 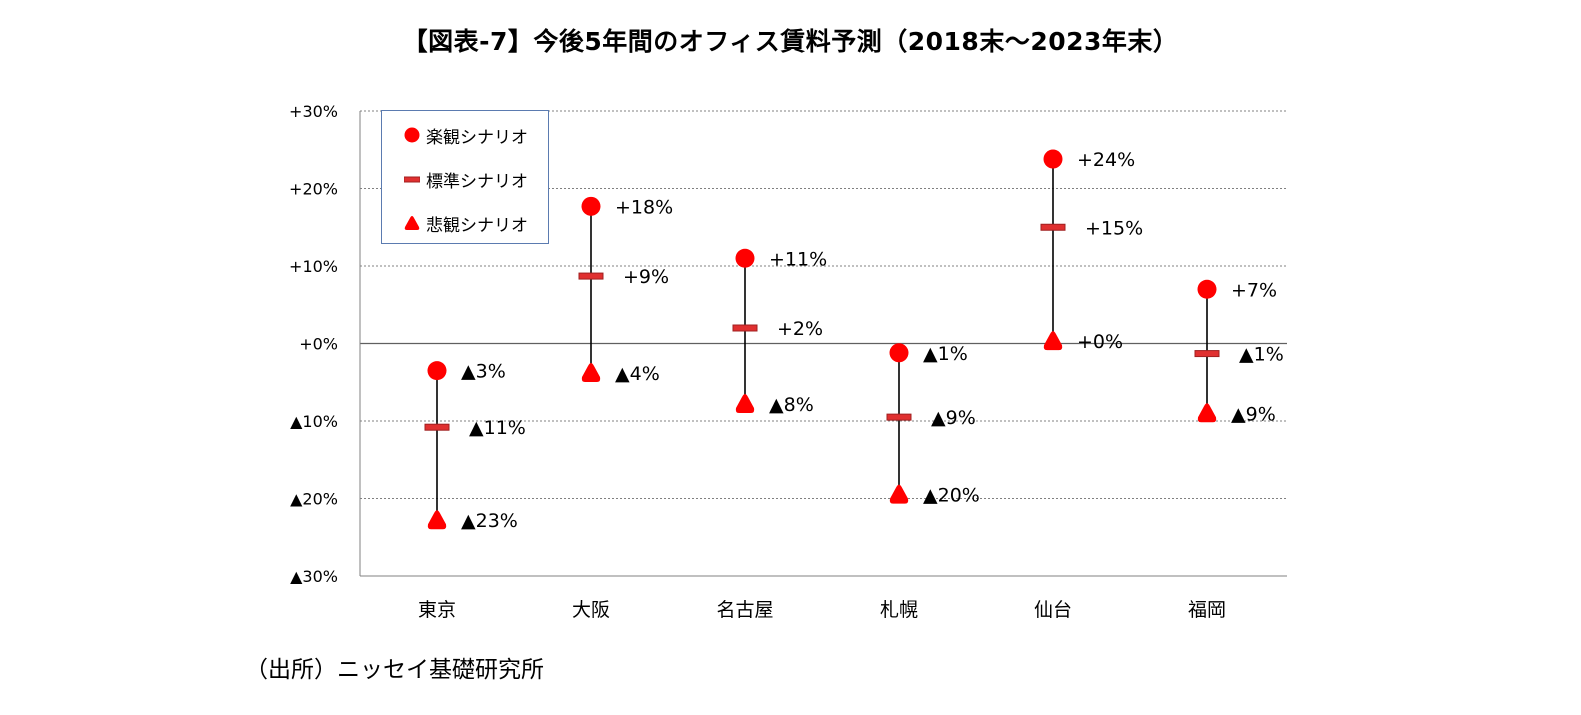 I want to click on chart-legend: 楽観シナリオ 標準シナリオ 悲観シナリオ, so click(x=465, y=177).